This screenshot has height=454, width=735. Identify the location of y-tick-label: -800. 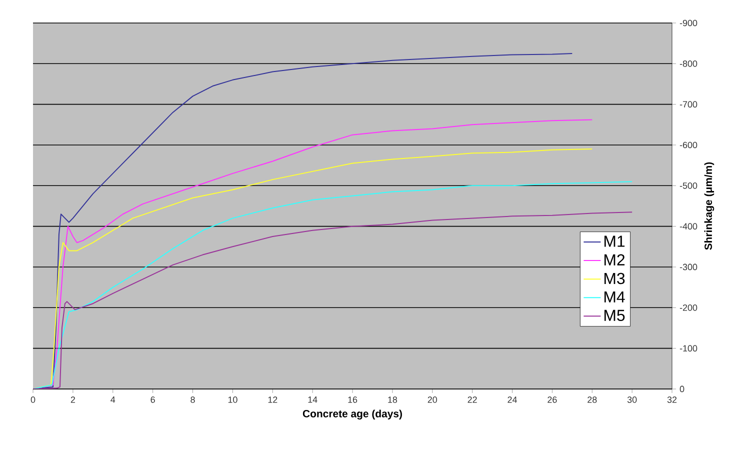
(689, 63).